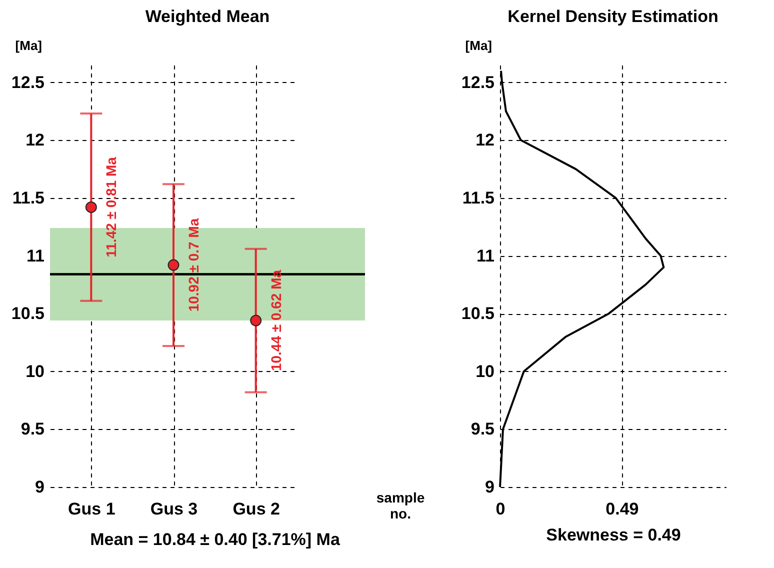 The width and height of the screenshot is (774, 568). What do you see at coordinates (207, 16) in the screenshot?
I see `chart-title: Weighted Mean` at bounding box center [207, 16].